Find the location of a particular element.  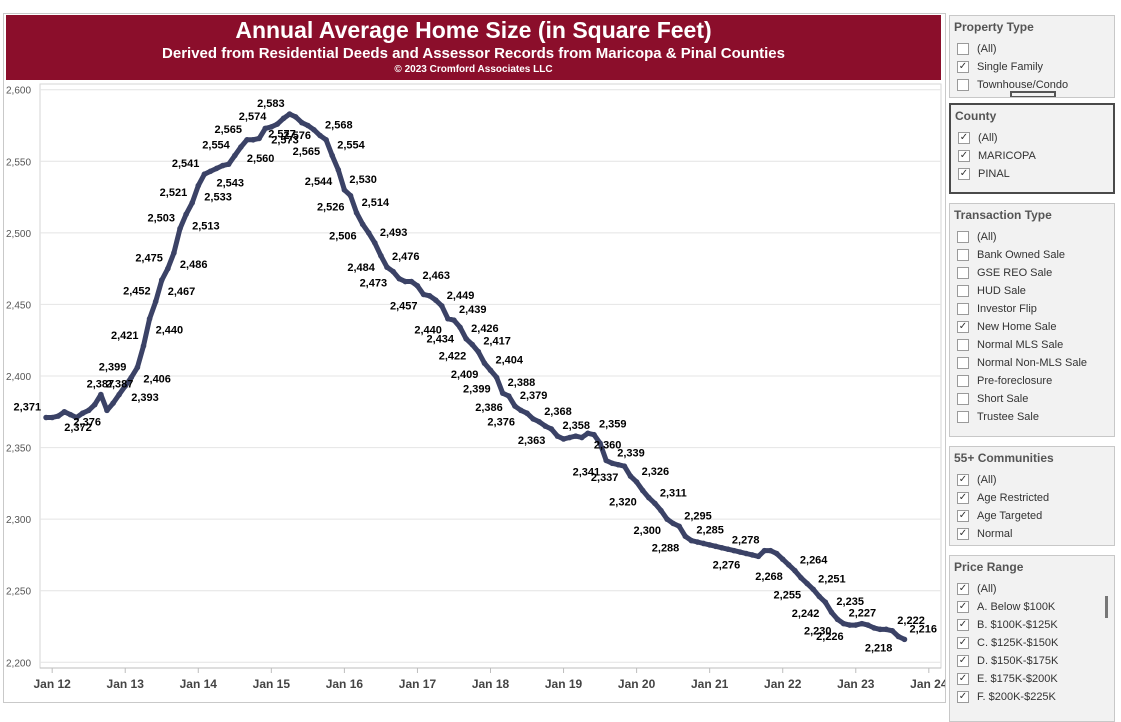

filter-option-label: C. $125K-$150K is located at coordinates (1018, 643).